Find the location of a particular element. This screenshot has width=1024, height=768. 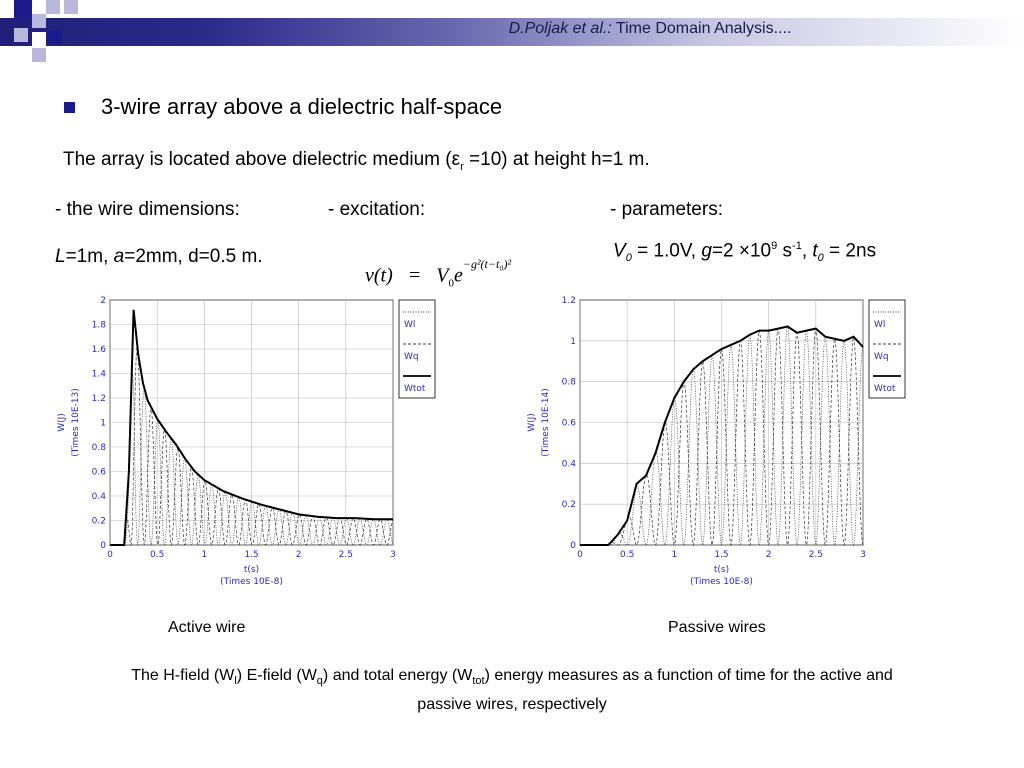

y-tick-label: 1.6 is located at coordinates (99, 350).